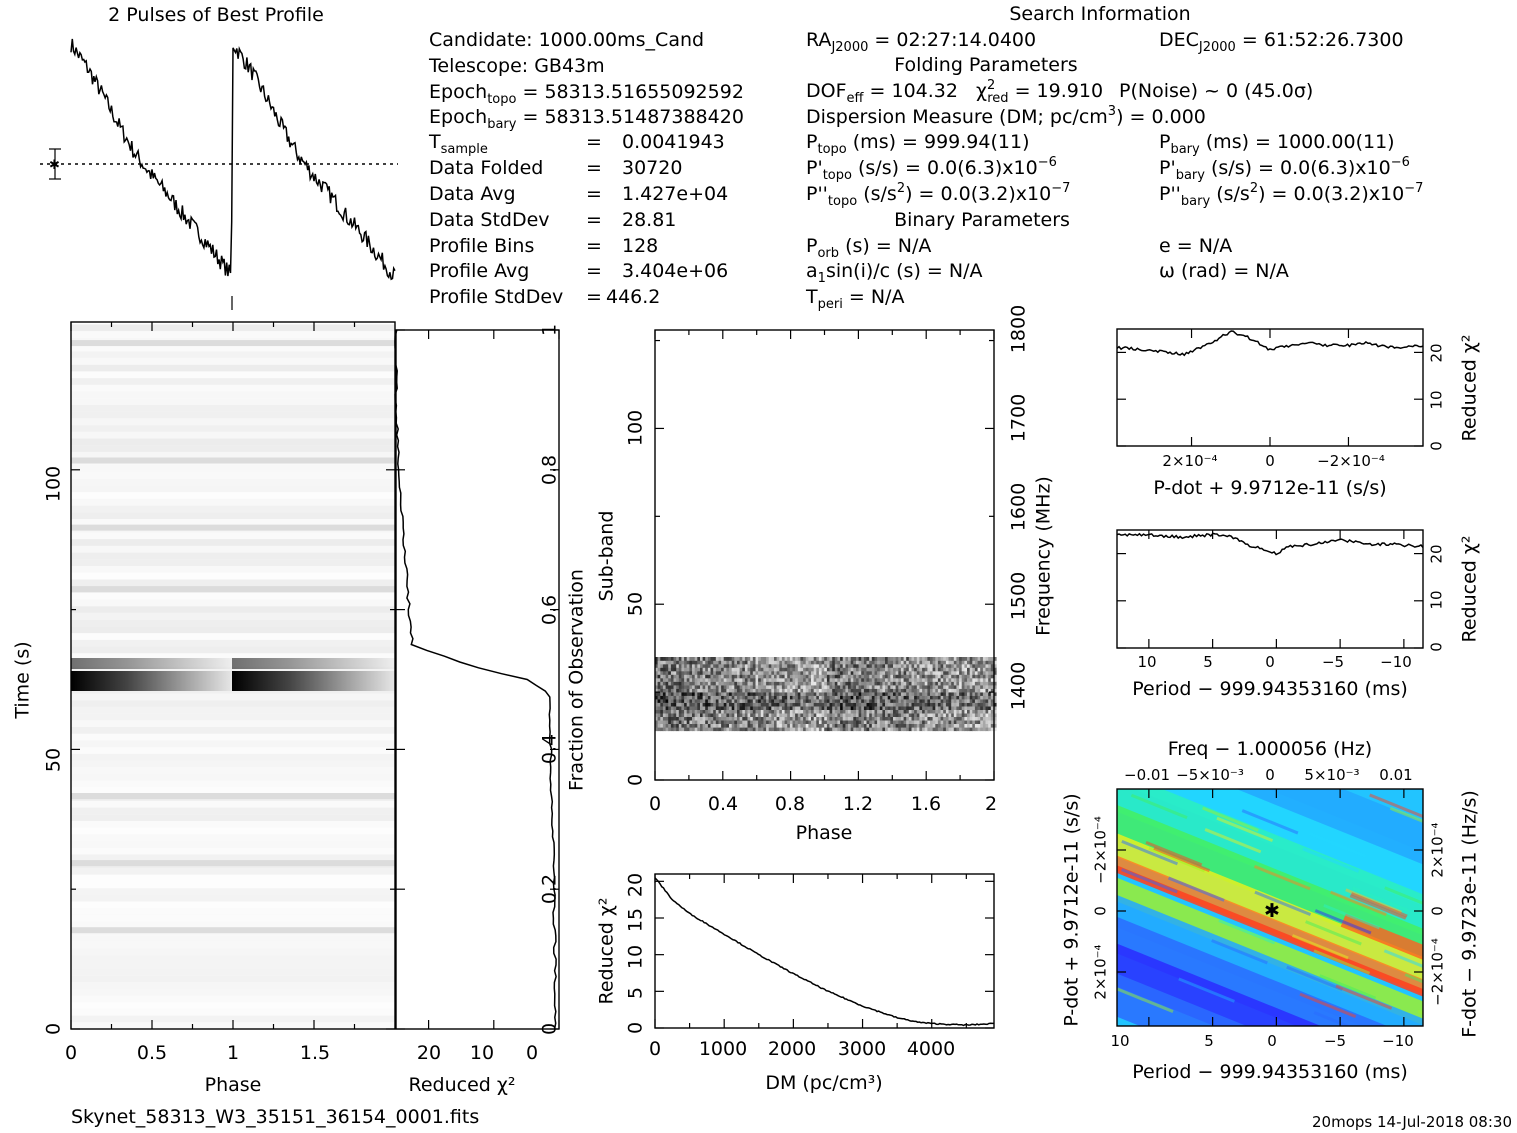 Image resolution: width=1517 pixels, height=1133 pixels. What do you see at coordinates (636, 604) in the screenshot?
I see `sb-ytick-1: 50` at bounding box center [636, 604].